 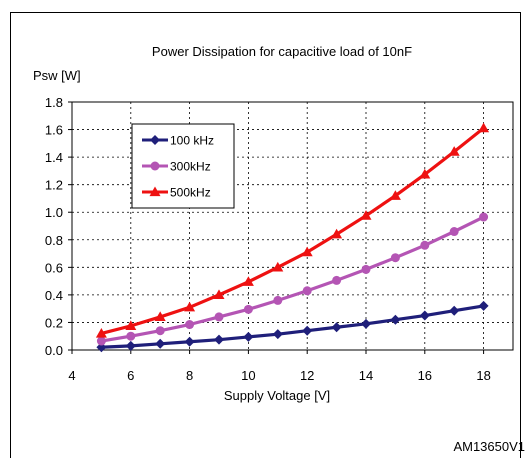 What do you see at coordinates (425, 375) in the screenshot?
I see `x-tick-label: 16` at bounding box center [425, 375].